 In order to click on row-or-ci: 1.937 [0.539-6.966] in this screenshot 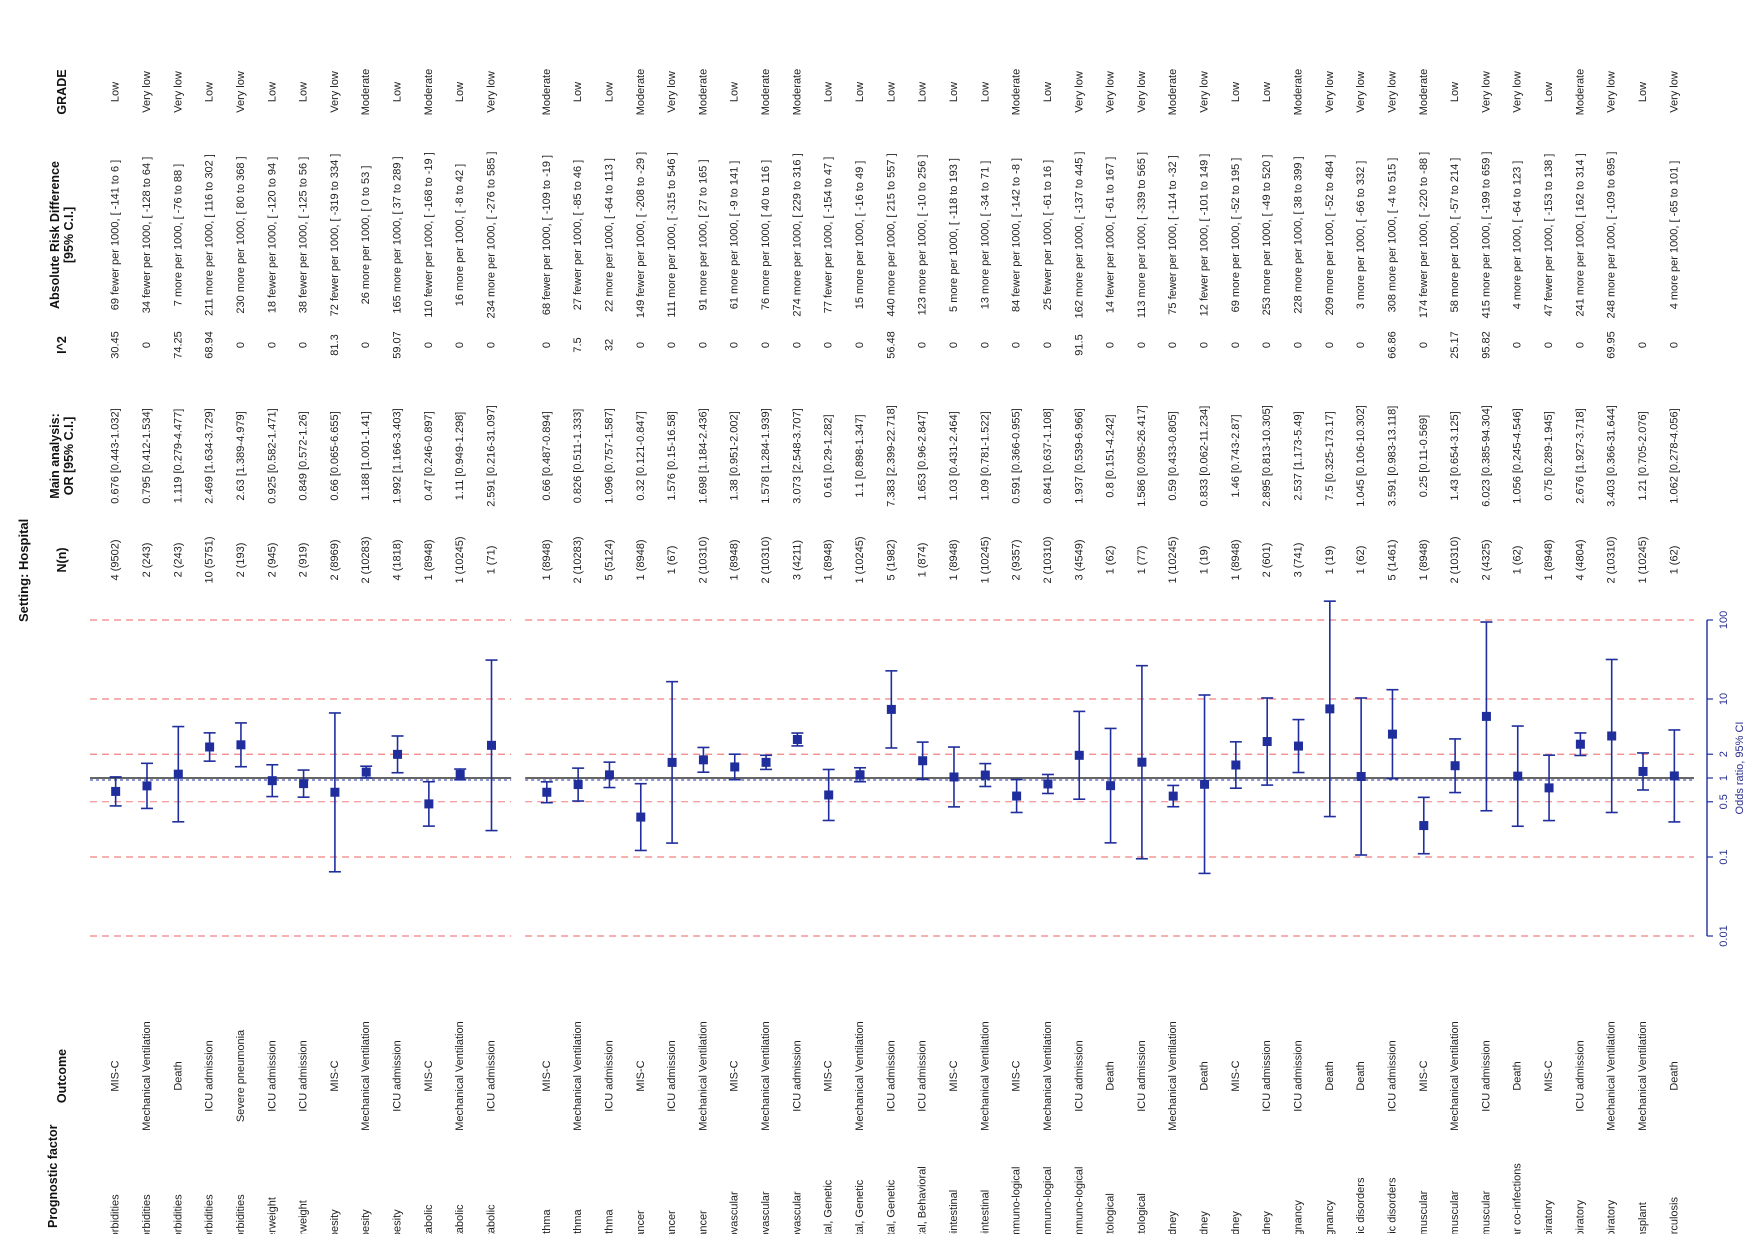, I will do `click(1079, 455)`.